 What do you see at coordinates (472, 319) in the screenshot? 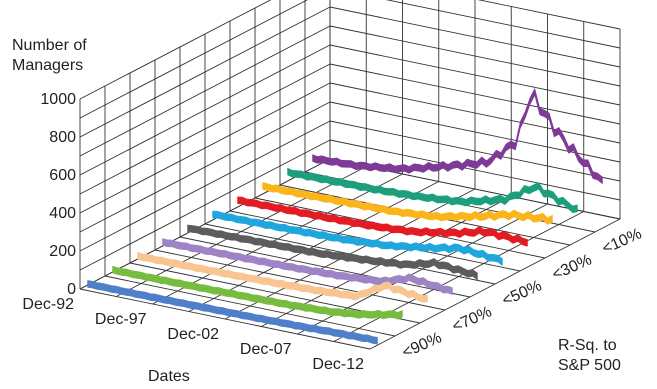
I see `y-tick-label: <70%` at bounding box center [472, 319].